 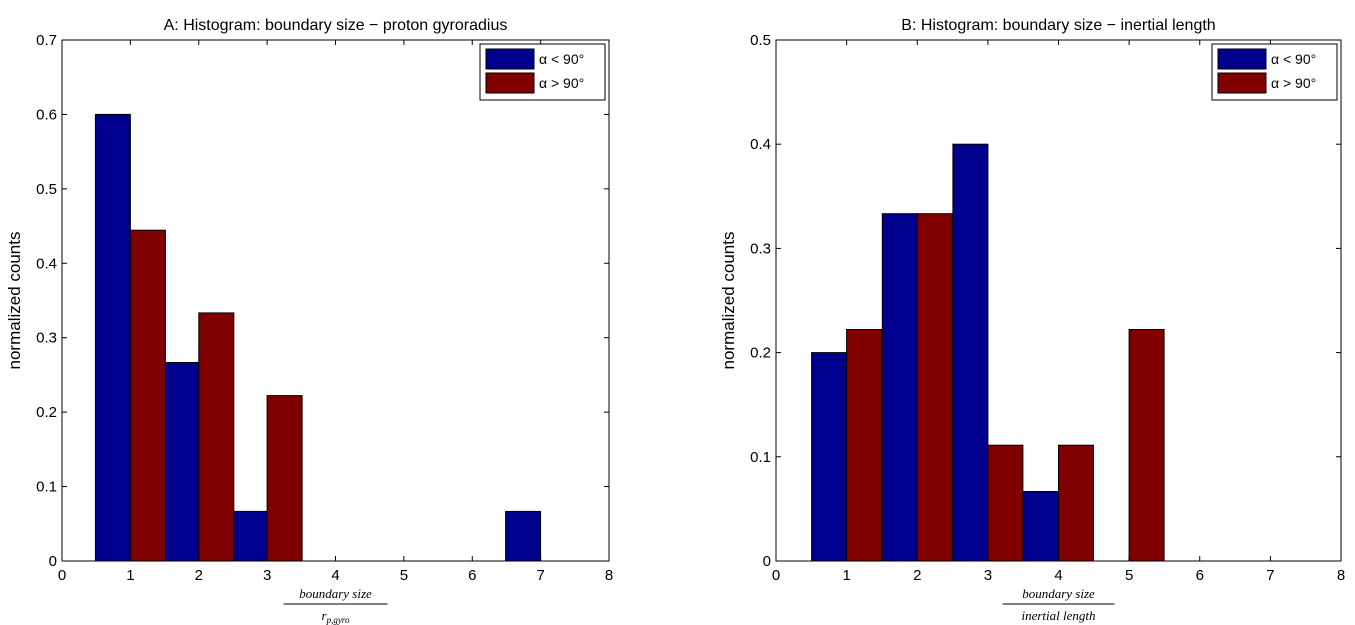 I want to click on chart-b-xlabel-denominator: inertial length, so click(x=1058, y=615).